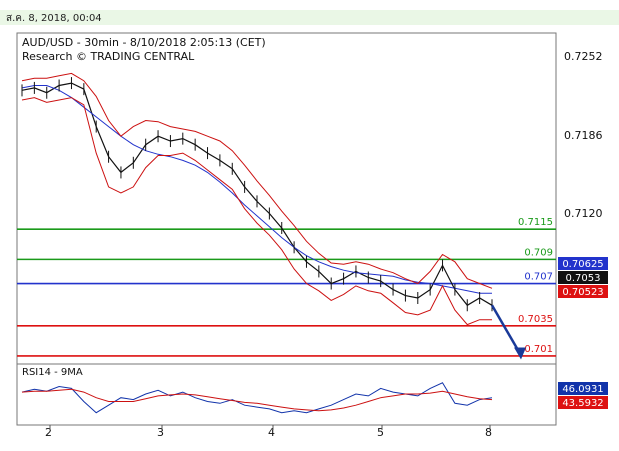 Image resolution: width=619 pixels, height=451 pixels. What do you see at coordinates (380, 432) in the screenshot?
I see `x-tick-label: 5` at bounding box center [380, 432].